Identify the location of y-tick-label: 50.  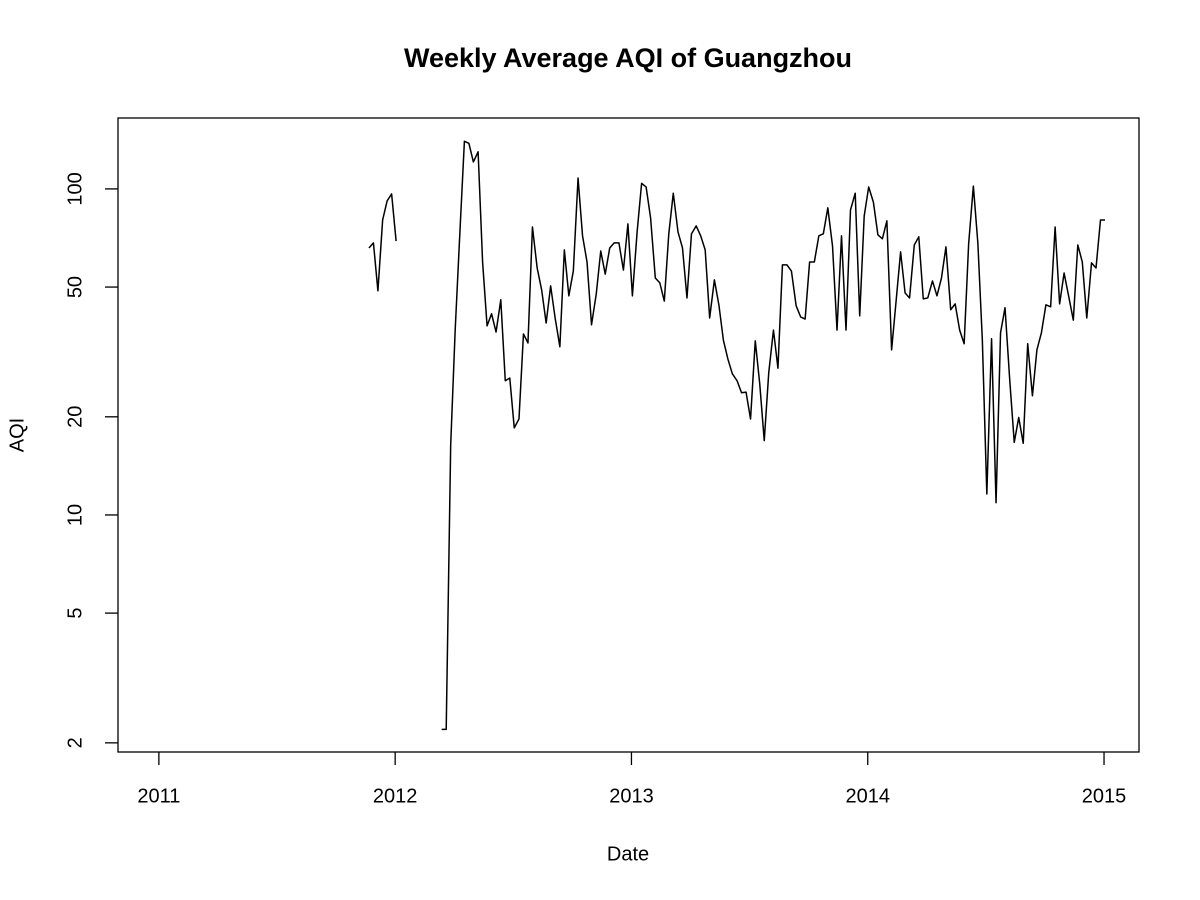
(75, 287).